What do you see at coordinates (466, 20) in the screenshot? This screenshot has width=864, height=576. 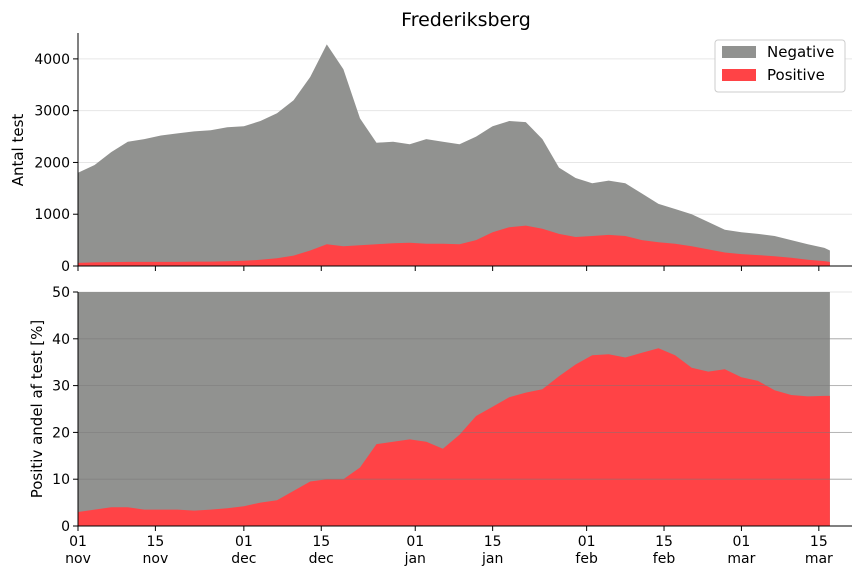 I see `chart-title: Frederiksberg` at bounding box center [466, 20].